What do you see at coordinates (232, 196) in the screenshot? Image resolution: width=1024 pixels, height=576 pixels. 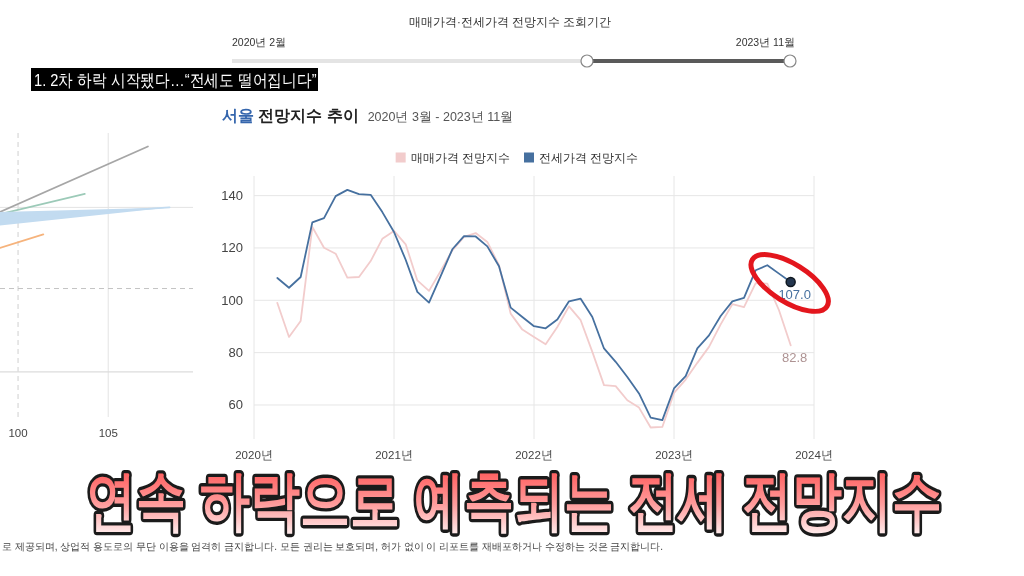 I see `y-tick-label: 140` at bounding box center [232, 196].